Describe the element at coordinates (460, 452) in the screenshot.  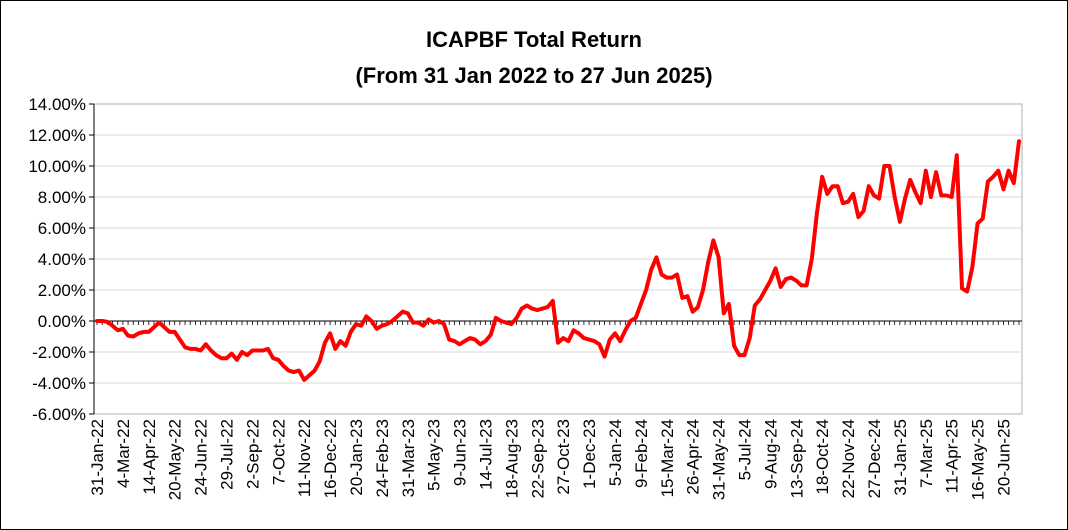
I see `x-tick-label: 9-Jun-23` at that location.